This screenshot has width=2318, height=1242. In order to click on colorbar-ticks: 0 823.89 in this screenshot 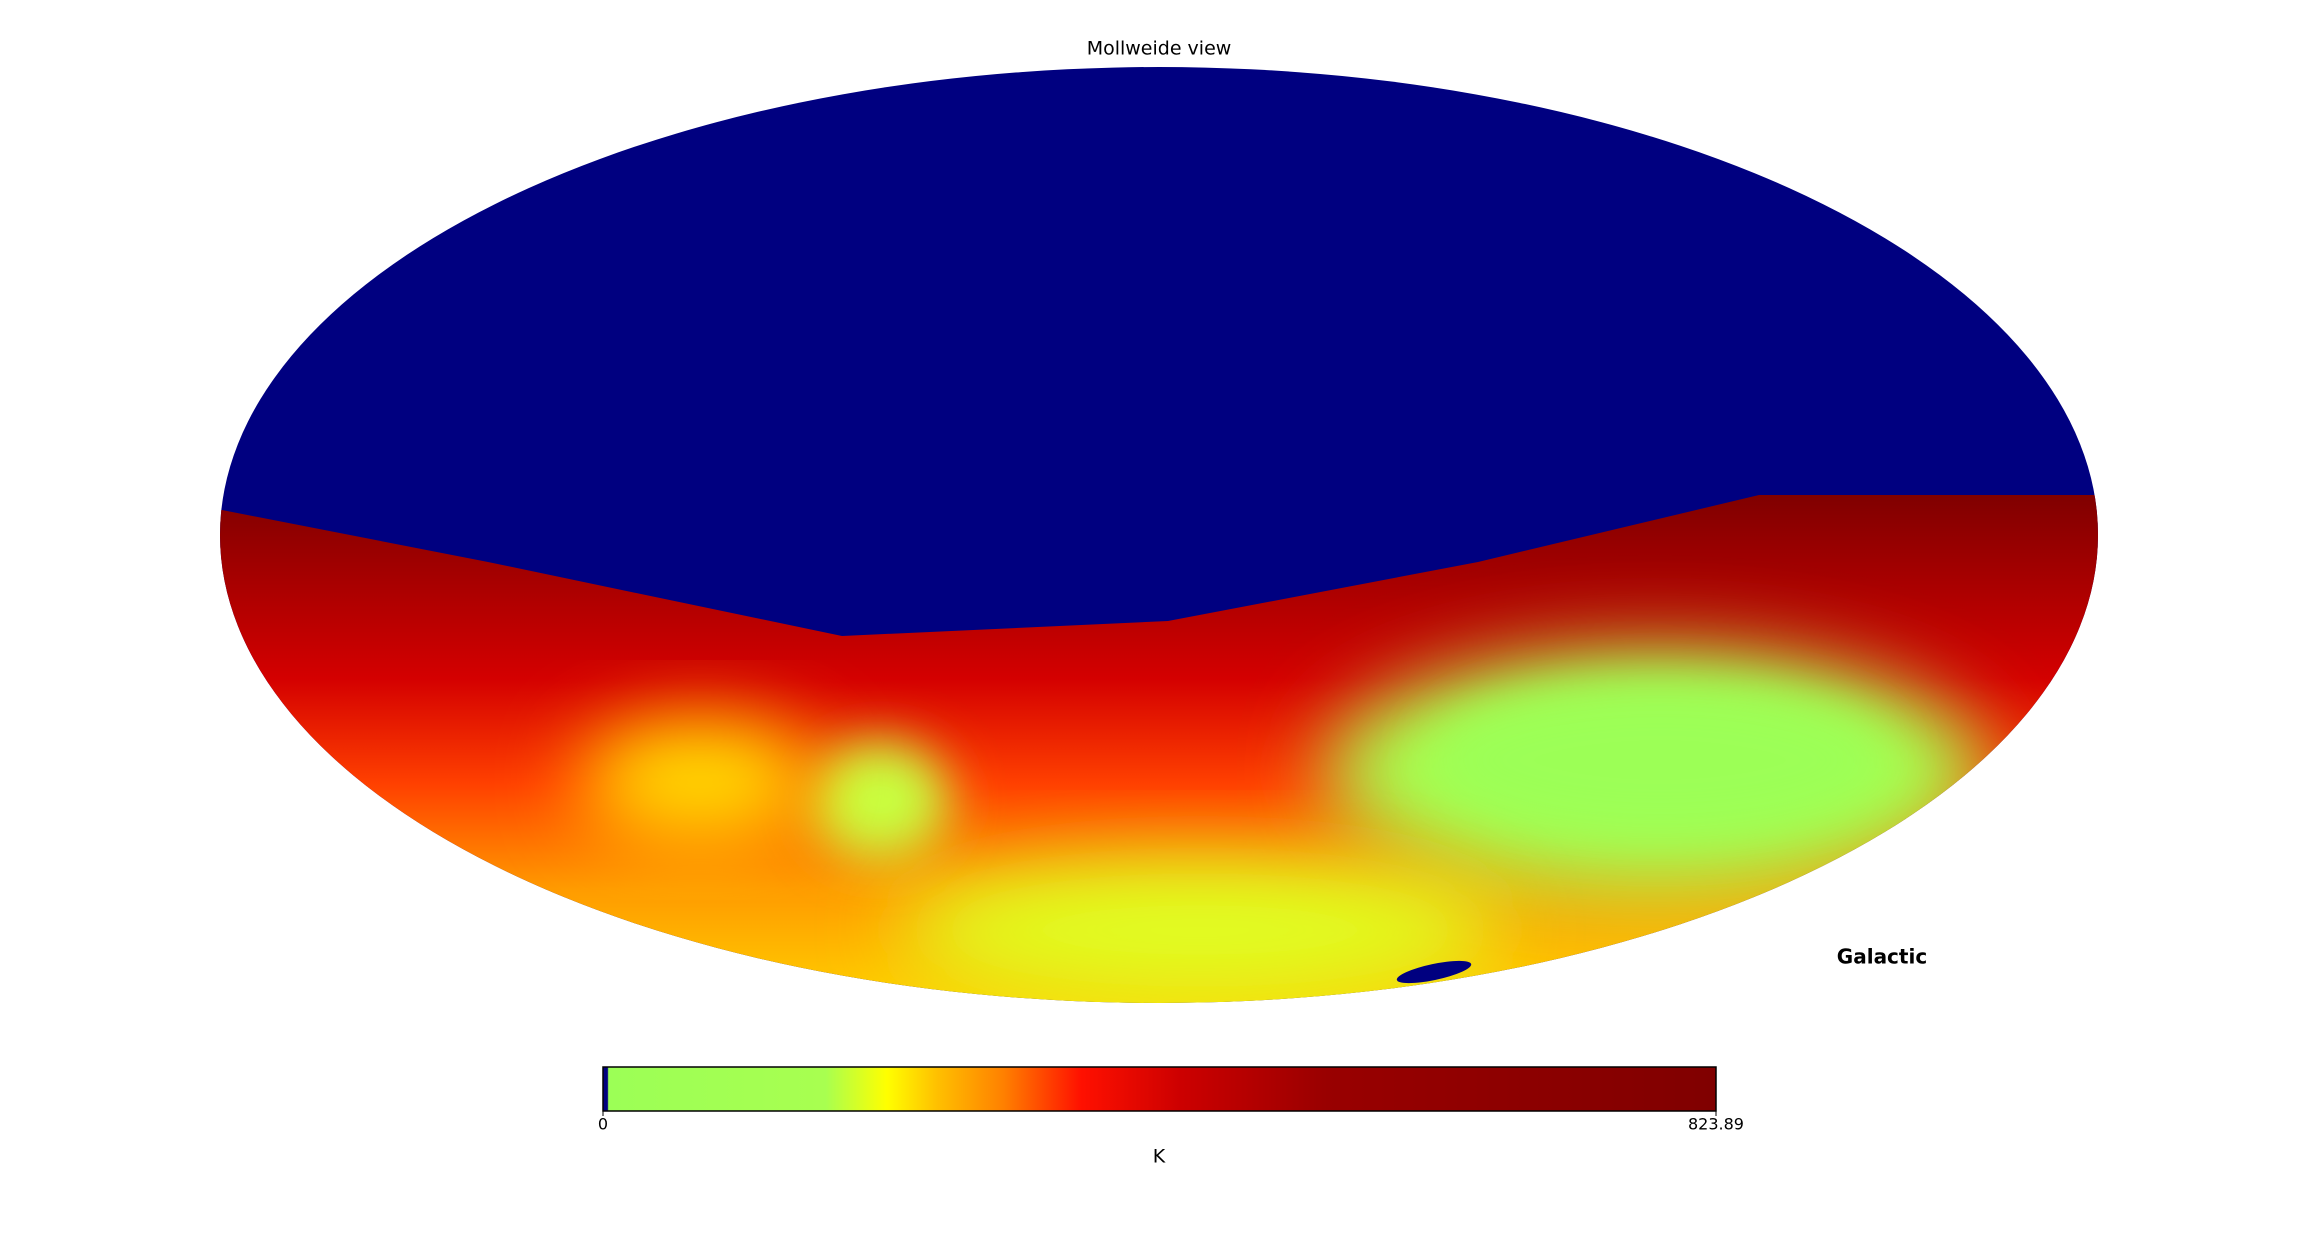, I will do `click(1171, 1122)`.